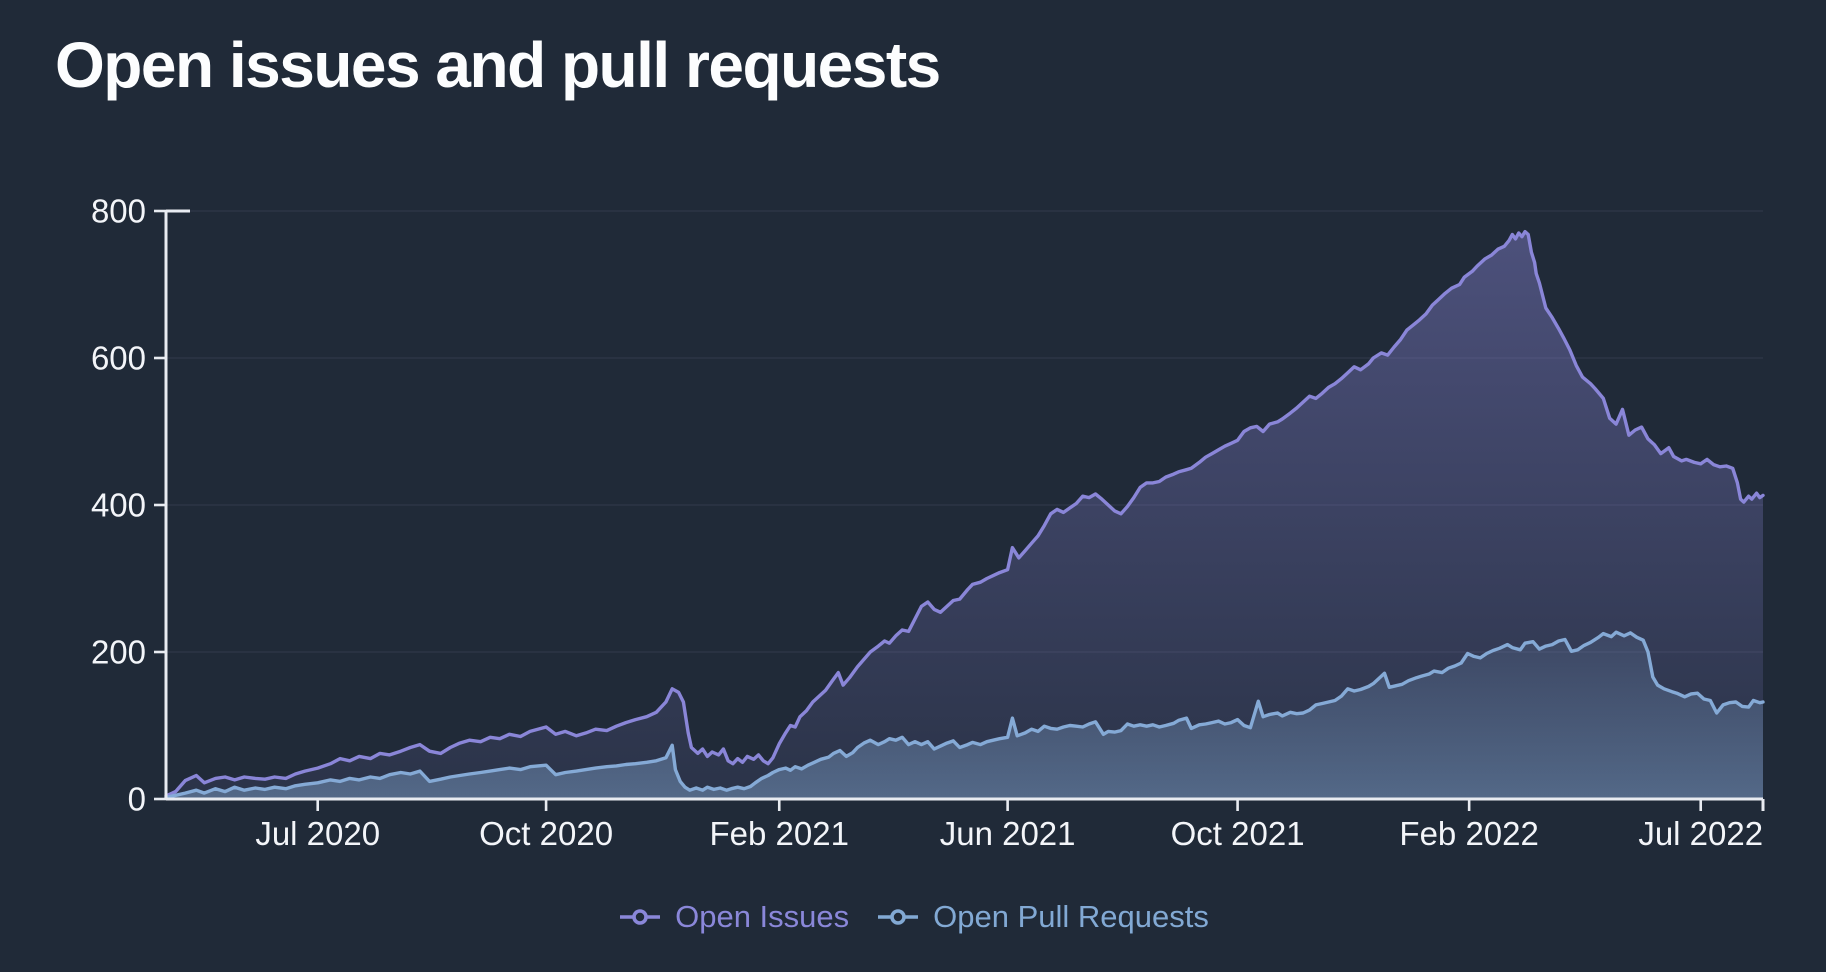 This screenshot has height=972, width=1826. Describe the element at coordinates (118, 652) in the screenshot. I see `y-tick-label-200: 200` at that location.